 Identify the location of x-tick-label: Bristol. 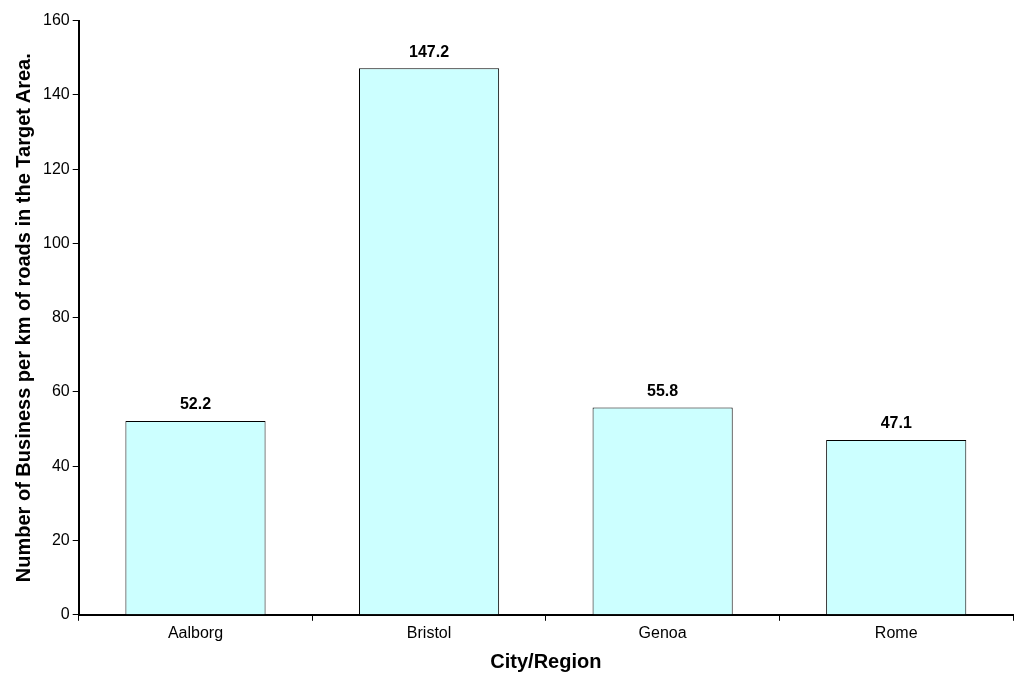
(429, 632).